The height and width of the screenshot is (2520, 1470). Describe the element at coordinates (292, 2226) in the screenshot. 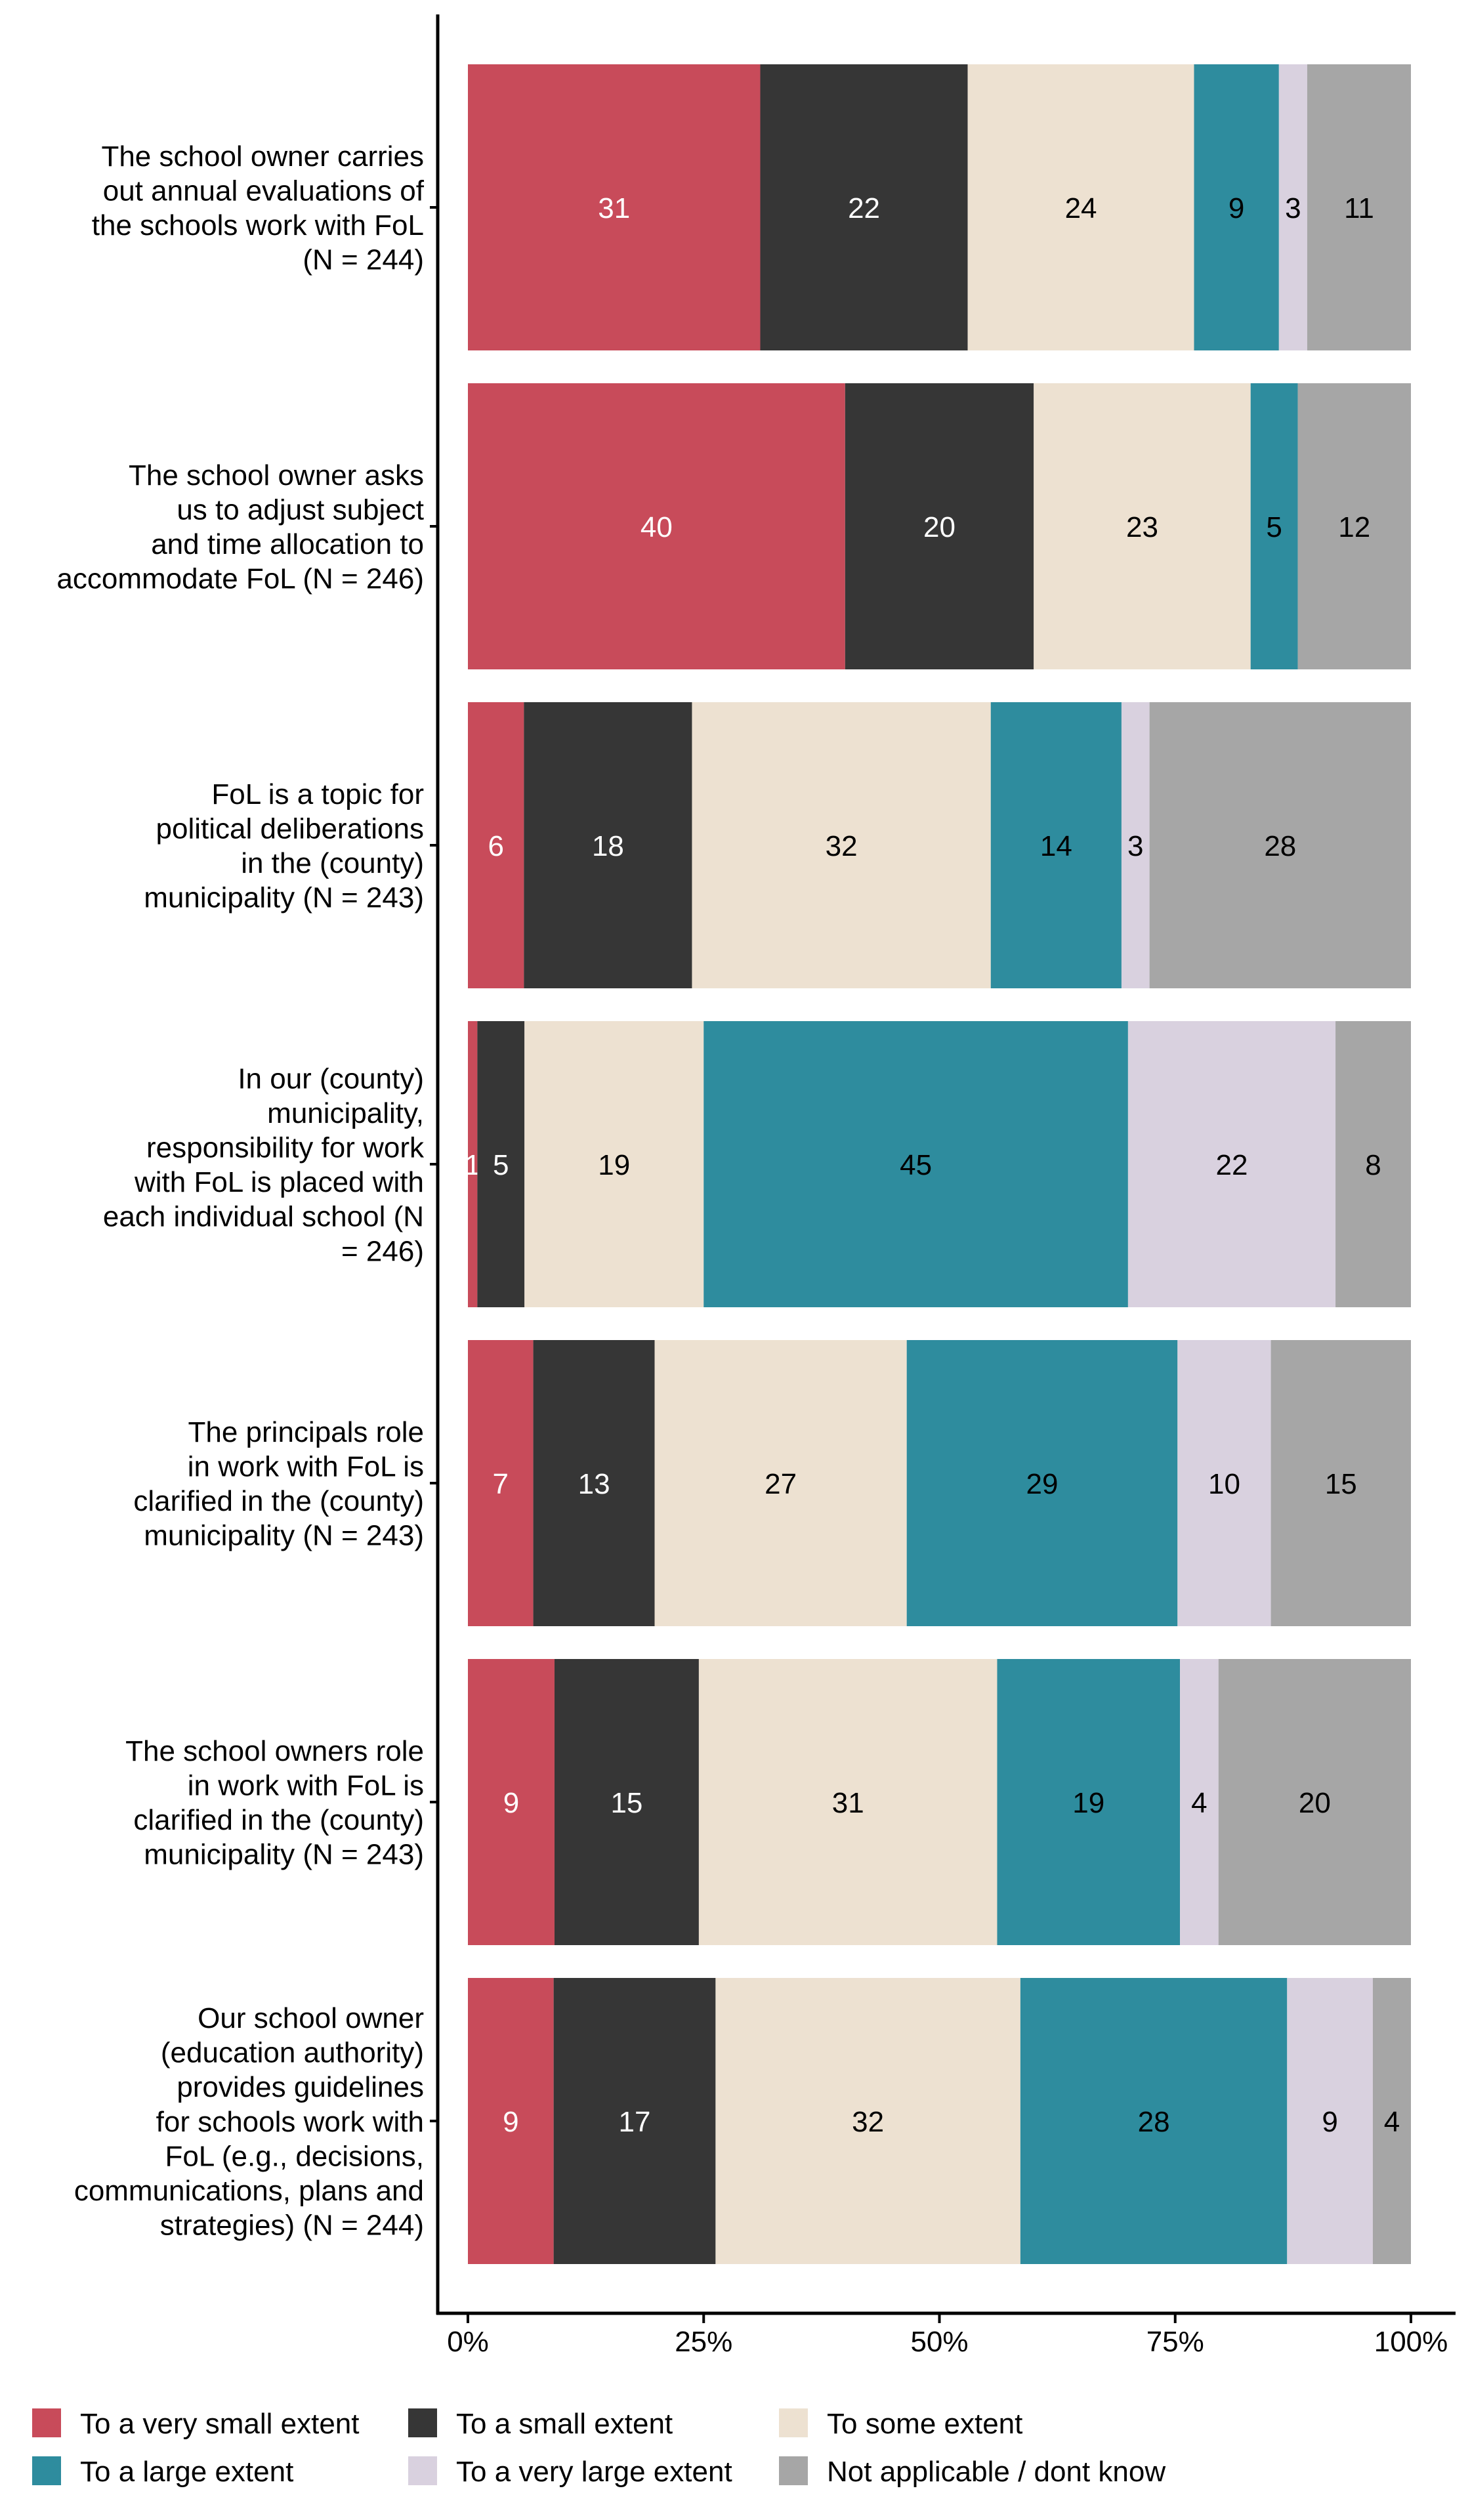

I see `category-label-line: strategies) (N = 244)` at that location.